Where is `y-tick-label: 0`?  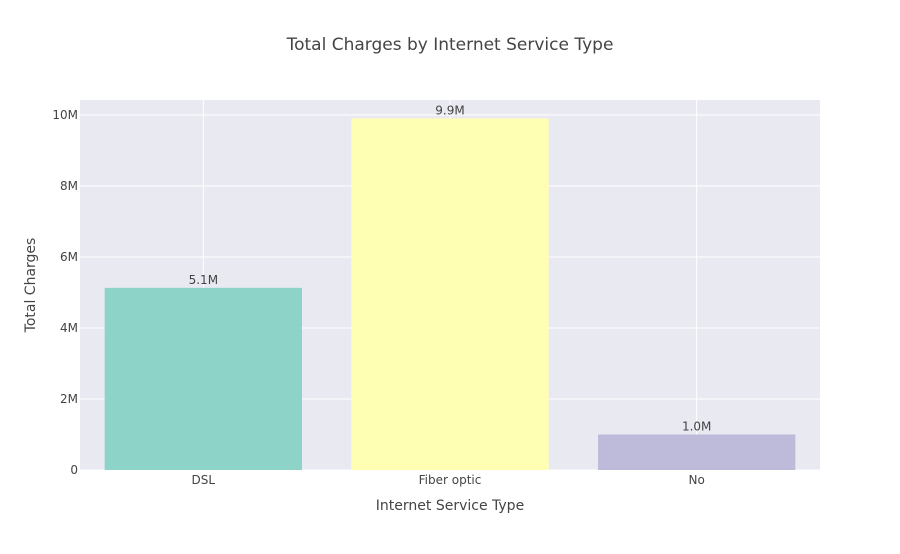
y-tick-label: 0 is located at coordinates (74, 470).